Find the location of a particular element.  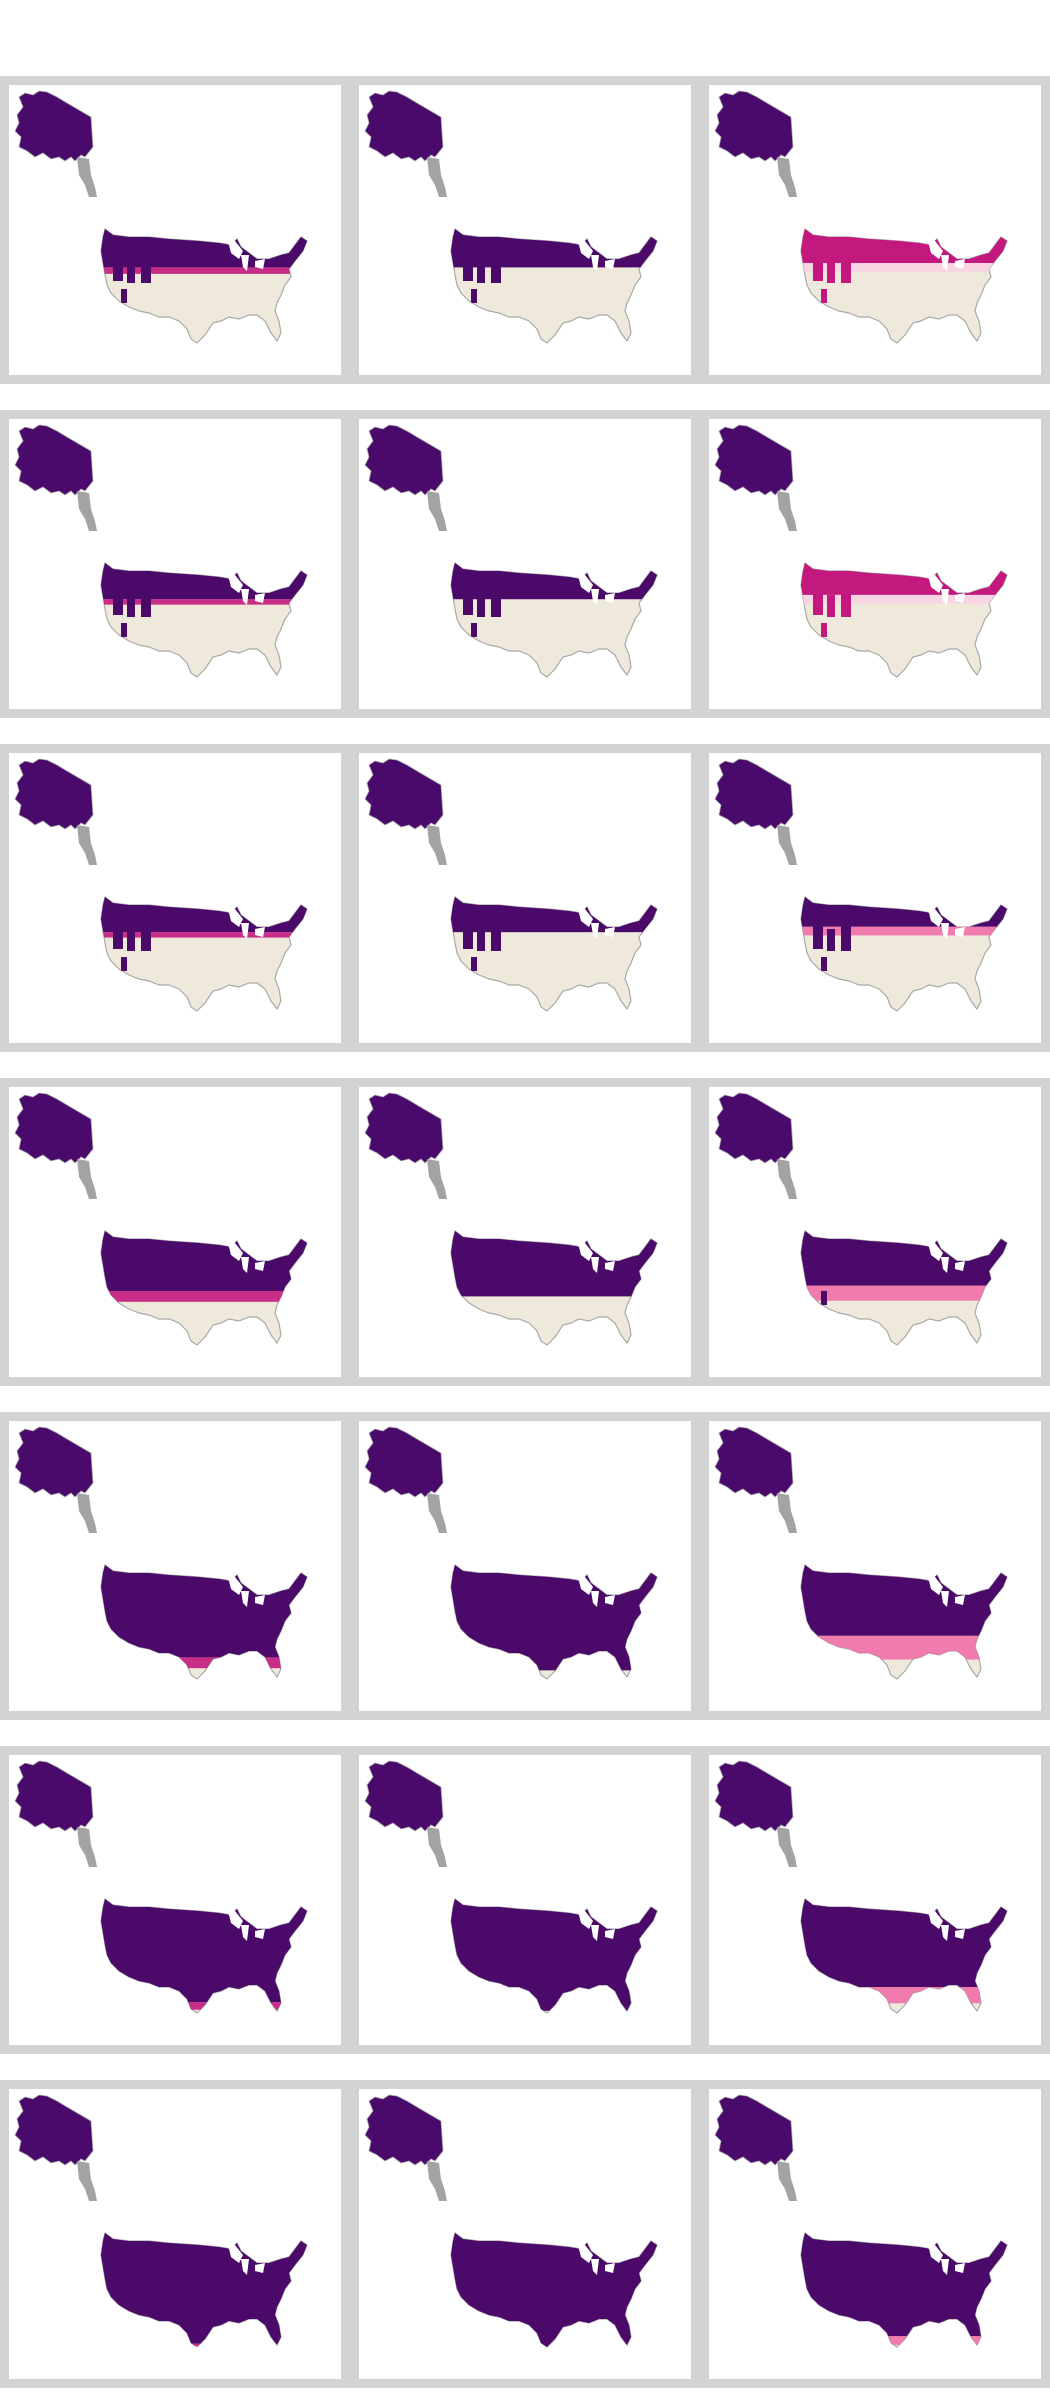

map-panel-r7-c1 is located at coordinates (175, 2234).